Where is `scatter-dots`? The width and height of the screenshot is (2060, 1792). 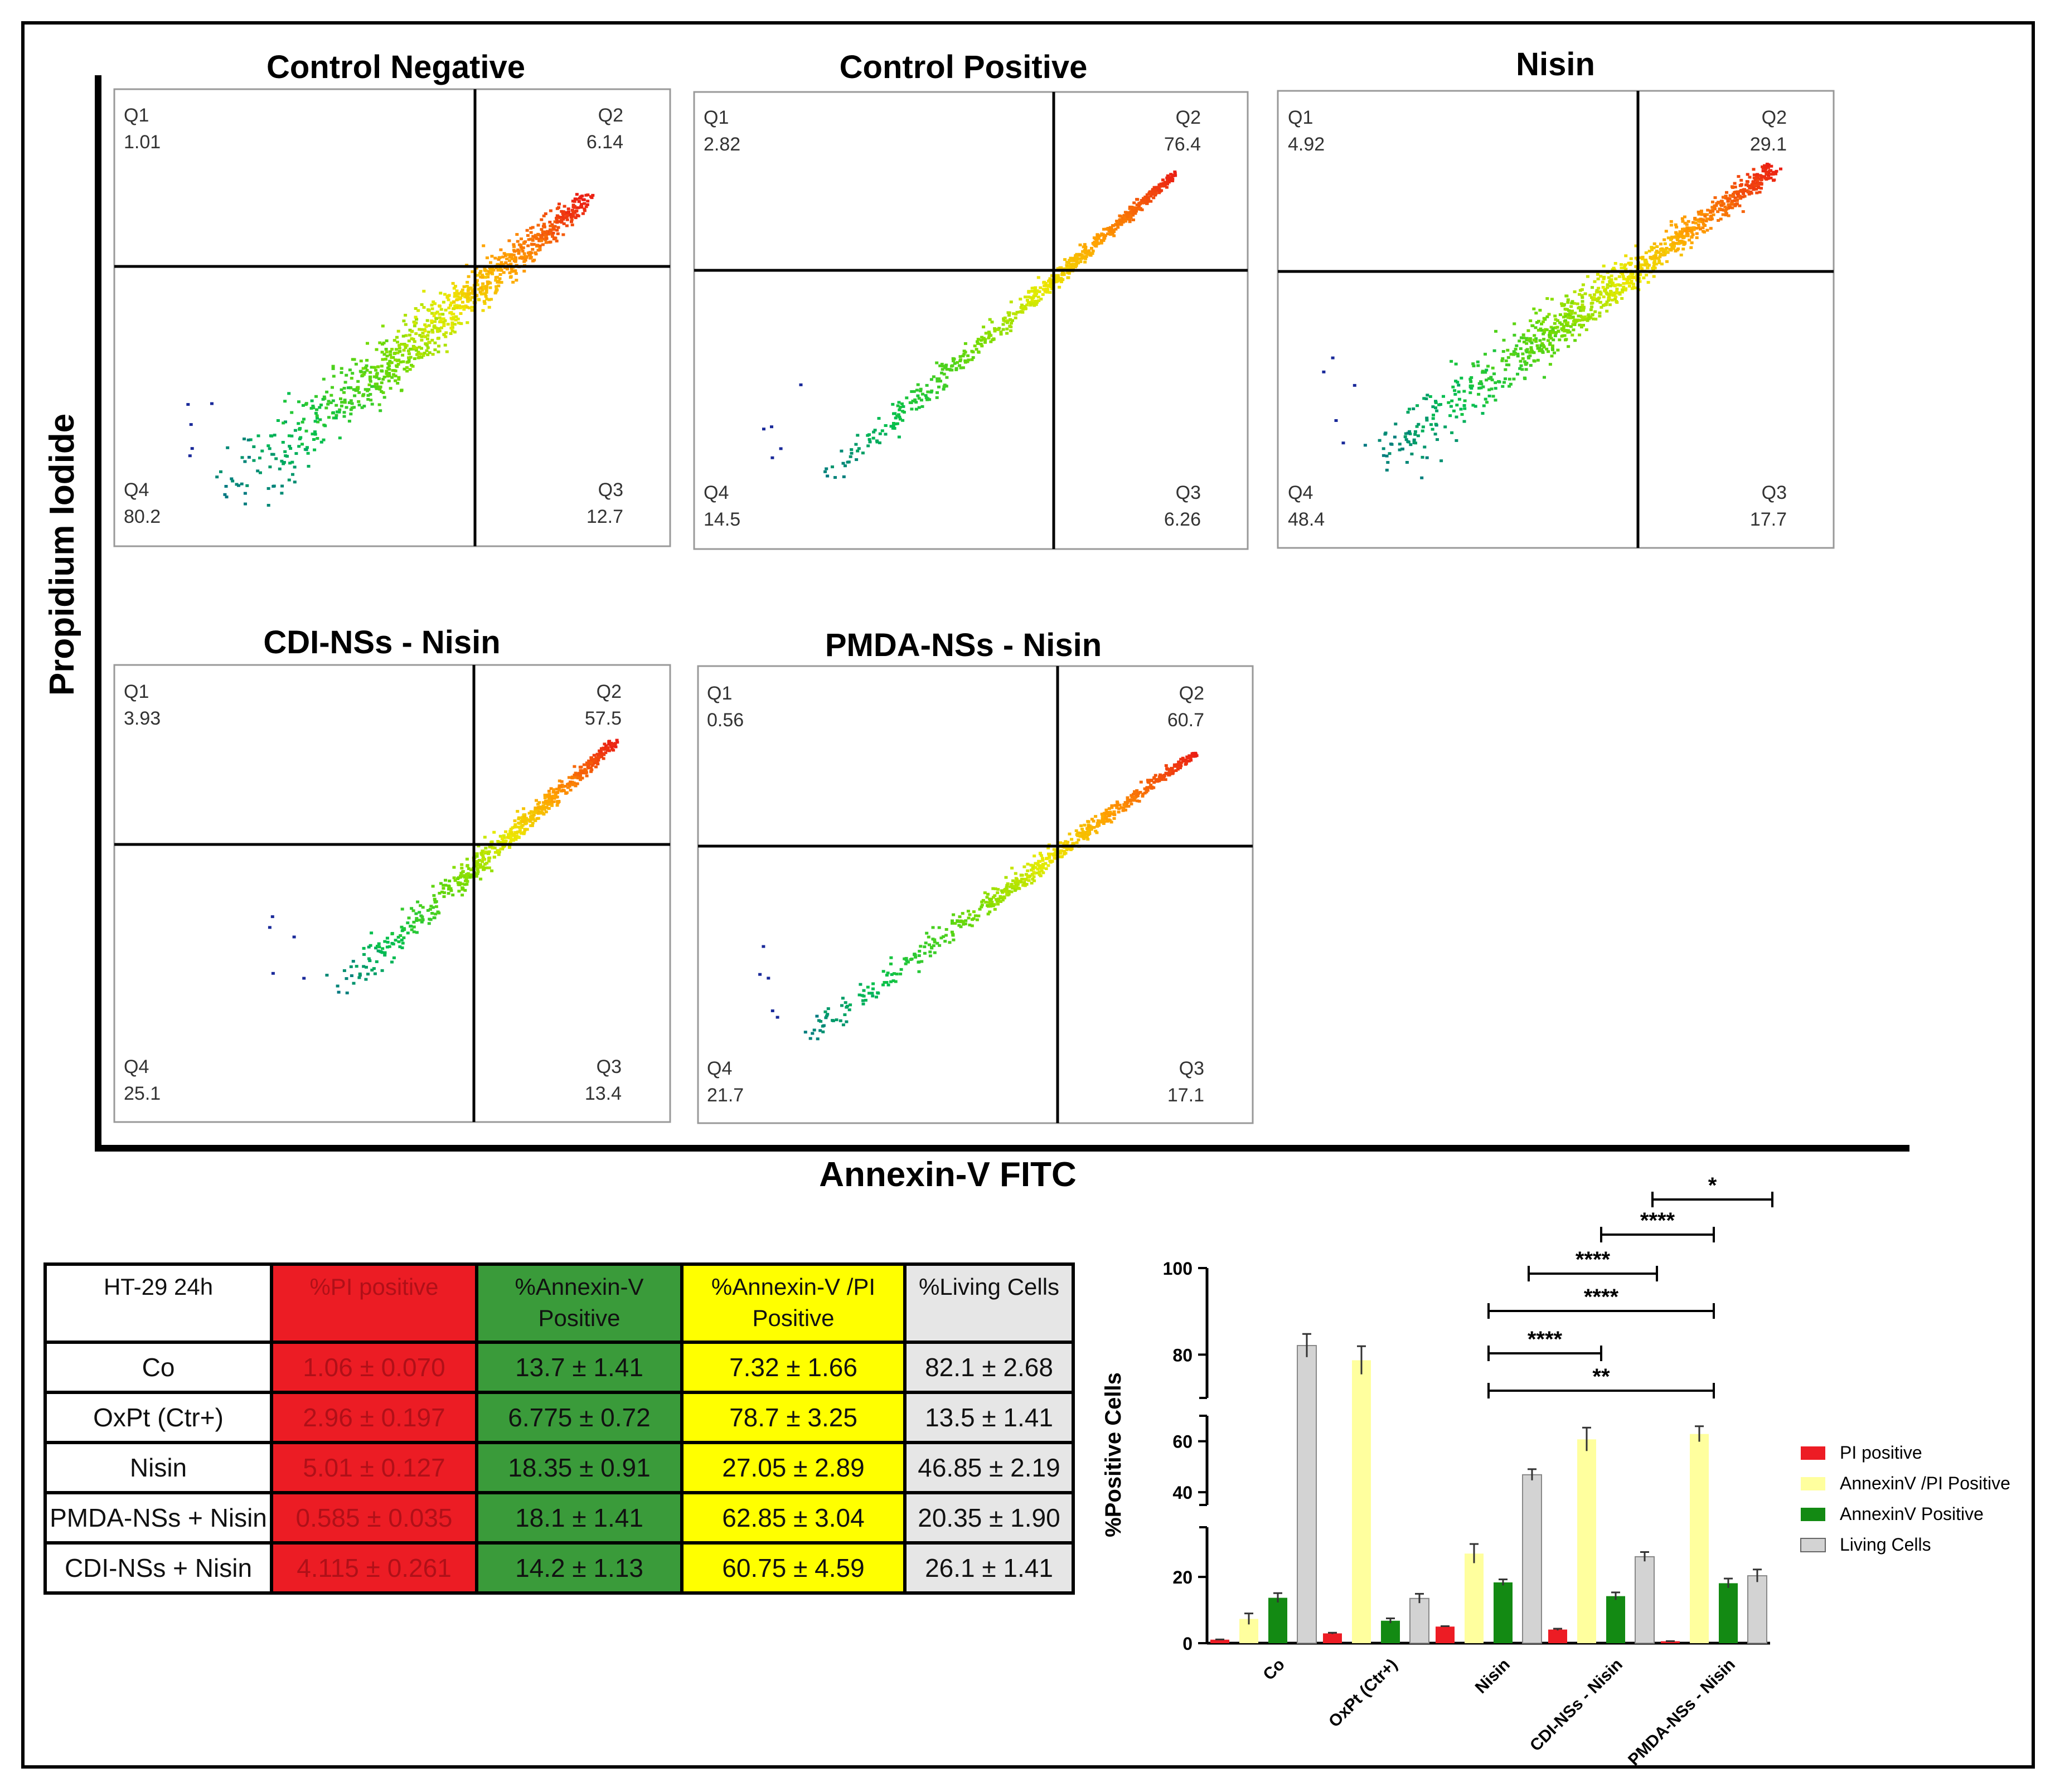 scatter-dots is located at coordinates (390, 350).